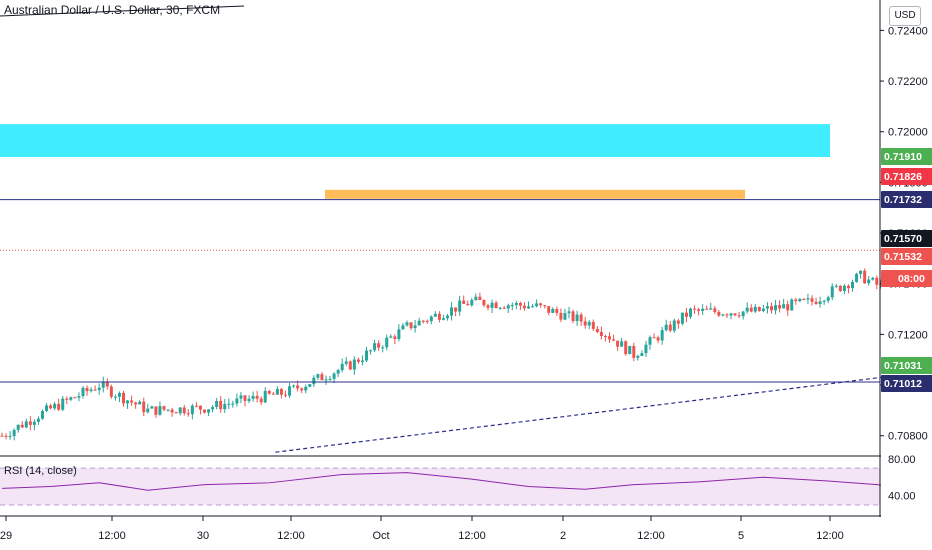 Image resolution: width=932 pixels, height=550 pixels. I want to click on price-badge-target, so click(906, 156).